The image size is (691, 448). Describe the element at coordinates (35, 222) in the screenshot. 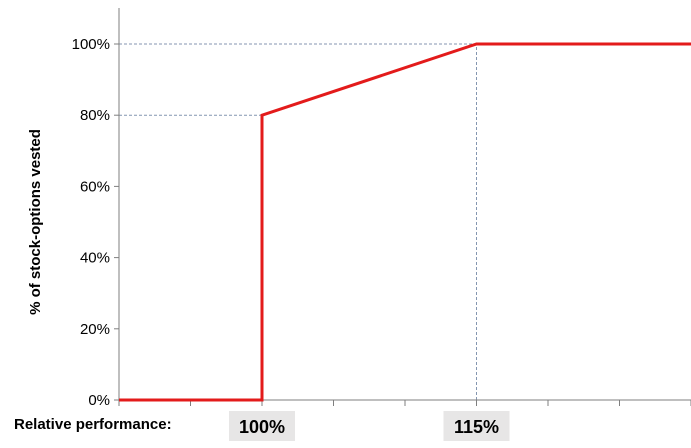

I see `y-axis-label: % of stock-options vested` at that location.